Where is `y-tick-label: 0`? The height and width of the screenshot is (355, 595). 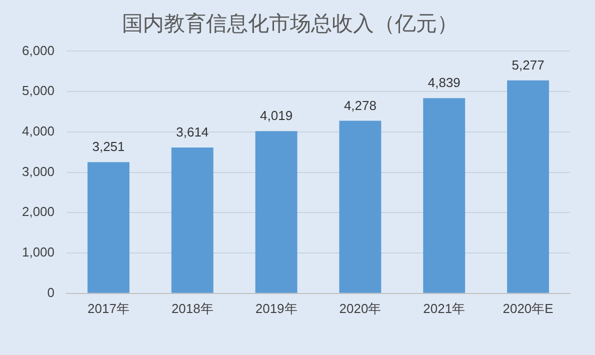
y-tick-label: 0 is located at coordinates (51, 292).